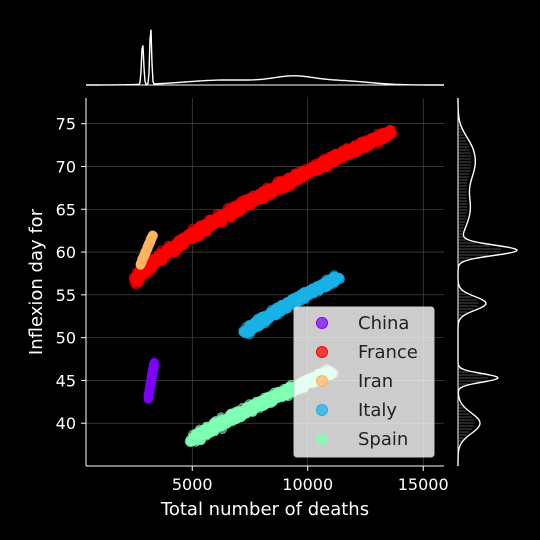 This screenshot has width=540, height=540. Describe the element at coordinates (151, 380) in the screenshot. I see `series-china` at that location.